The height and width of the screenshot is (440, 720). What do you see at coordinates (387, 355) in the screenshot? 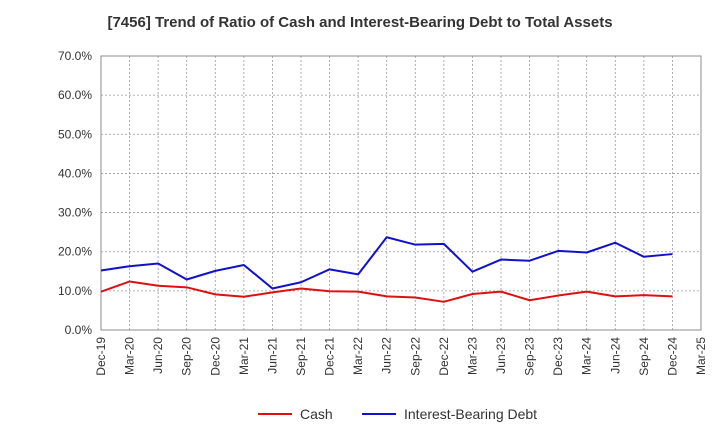
I see `x-tick-label: Jun-22` at bounding box center [387, 355].